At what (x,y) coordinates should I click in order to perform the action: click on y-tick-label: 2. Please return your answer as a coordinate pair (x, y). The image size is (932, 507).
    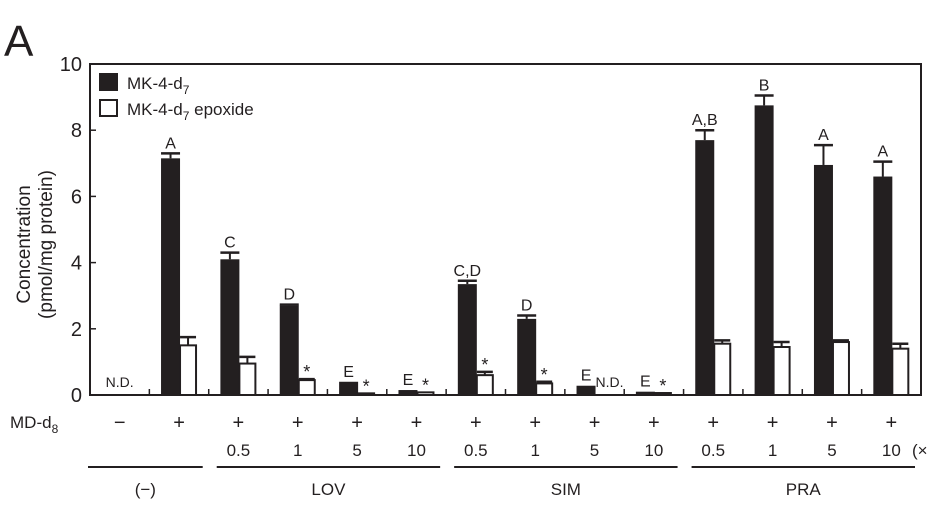
    Looking at the image, I should click on (76, 330).